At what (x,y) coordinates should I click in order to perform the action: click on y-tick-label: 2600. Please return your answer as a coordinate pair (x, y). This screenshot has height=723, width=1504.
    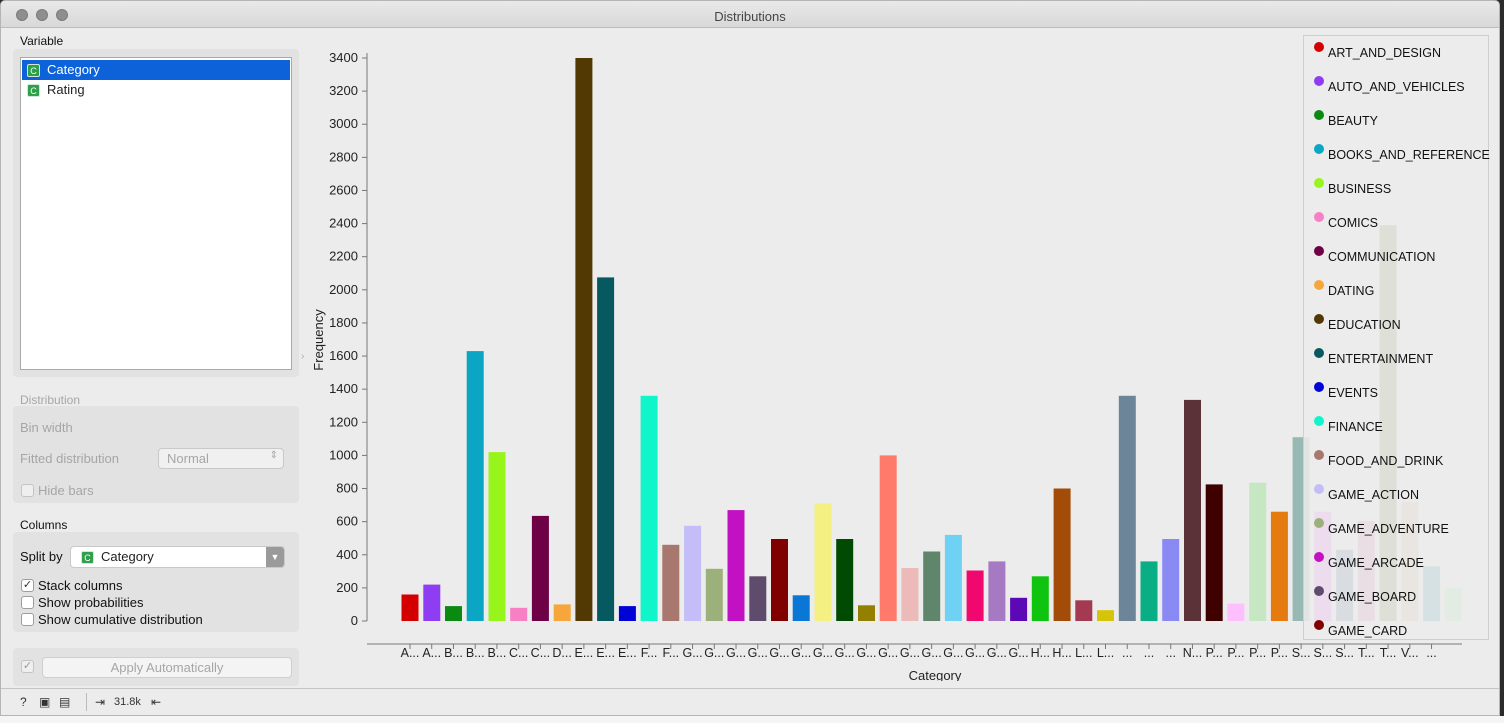
    Looking at the image, I should click on (343, 189).